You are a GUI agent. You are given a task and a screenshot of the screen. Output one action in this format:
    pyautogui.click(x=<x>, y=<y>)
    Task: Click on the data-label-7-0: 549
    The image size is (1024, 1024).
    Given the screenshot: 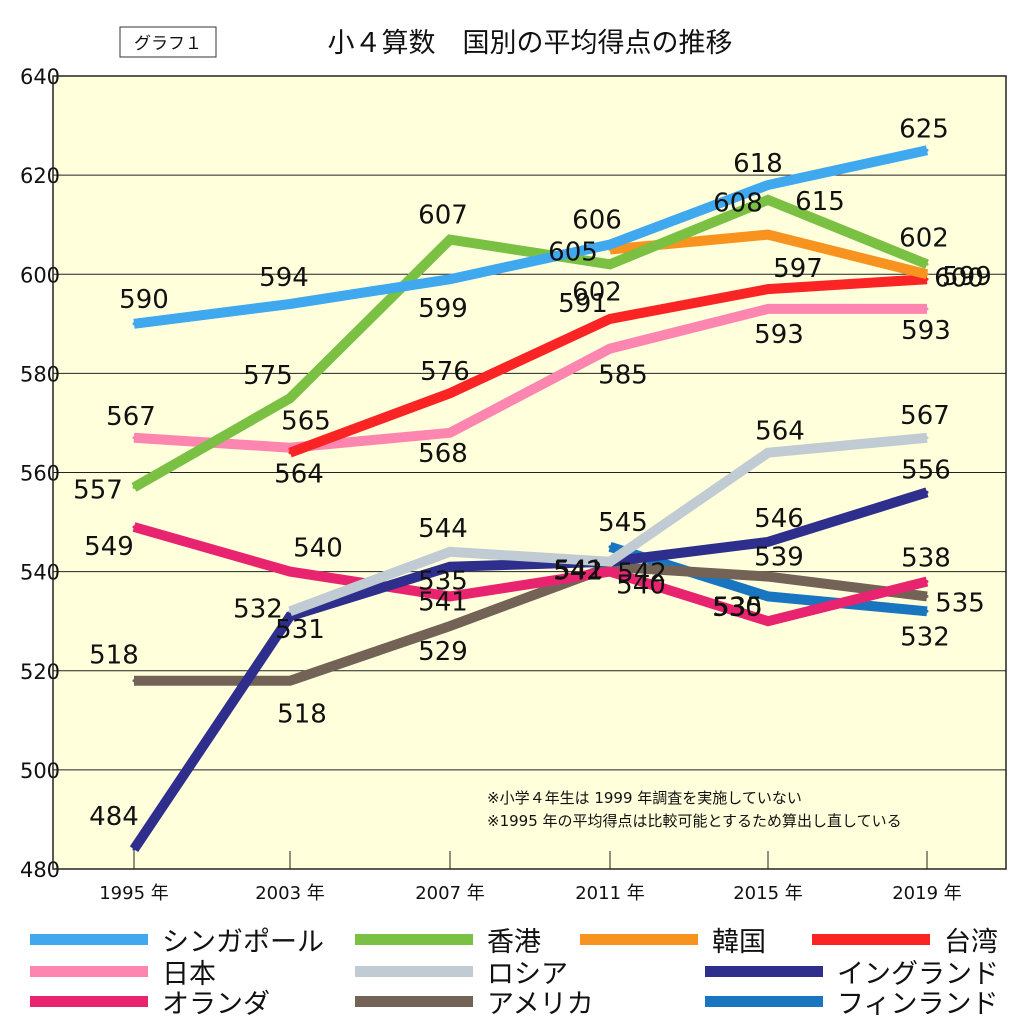 What is the action you would take?
    pyautogui.click(x=109, y=547)
    